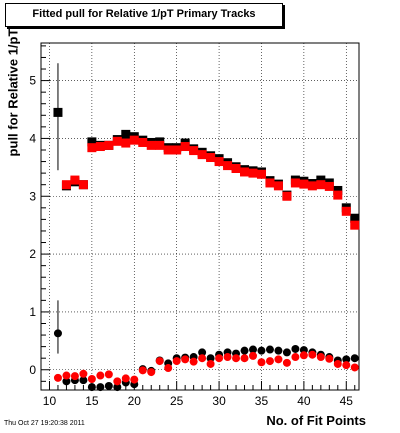  What do you see at coordinates (50, 401) in the screenshot?
I see `x-tick-label: 10` at bounding box center [50, 401].